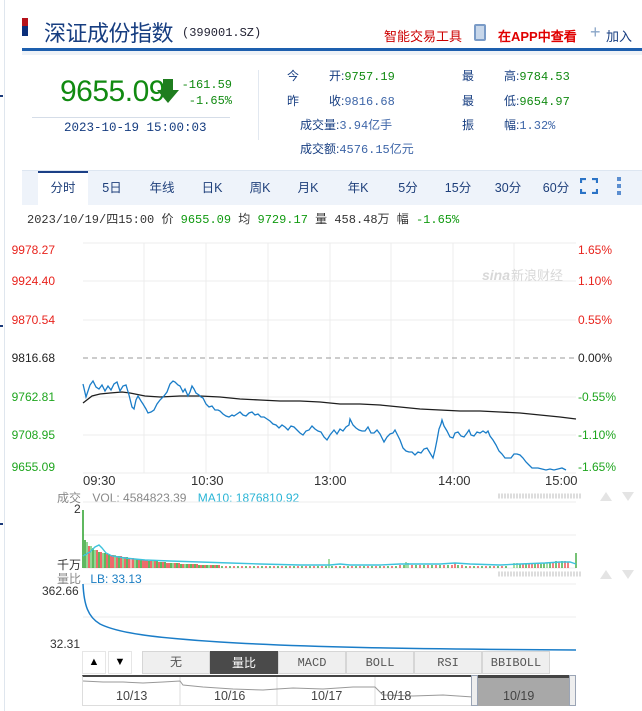 The image size is (642, 711). What do you see at coordinates (77, 509) in the screenshot?
I see `volume-y-top: 2` at bounding box center [77, 509].